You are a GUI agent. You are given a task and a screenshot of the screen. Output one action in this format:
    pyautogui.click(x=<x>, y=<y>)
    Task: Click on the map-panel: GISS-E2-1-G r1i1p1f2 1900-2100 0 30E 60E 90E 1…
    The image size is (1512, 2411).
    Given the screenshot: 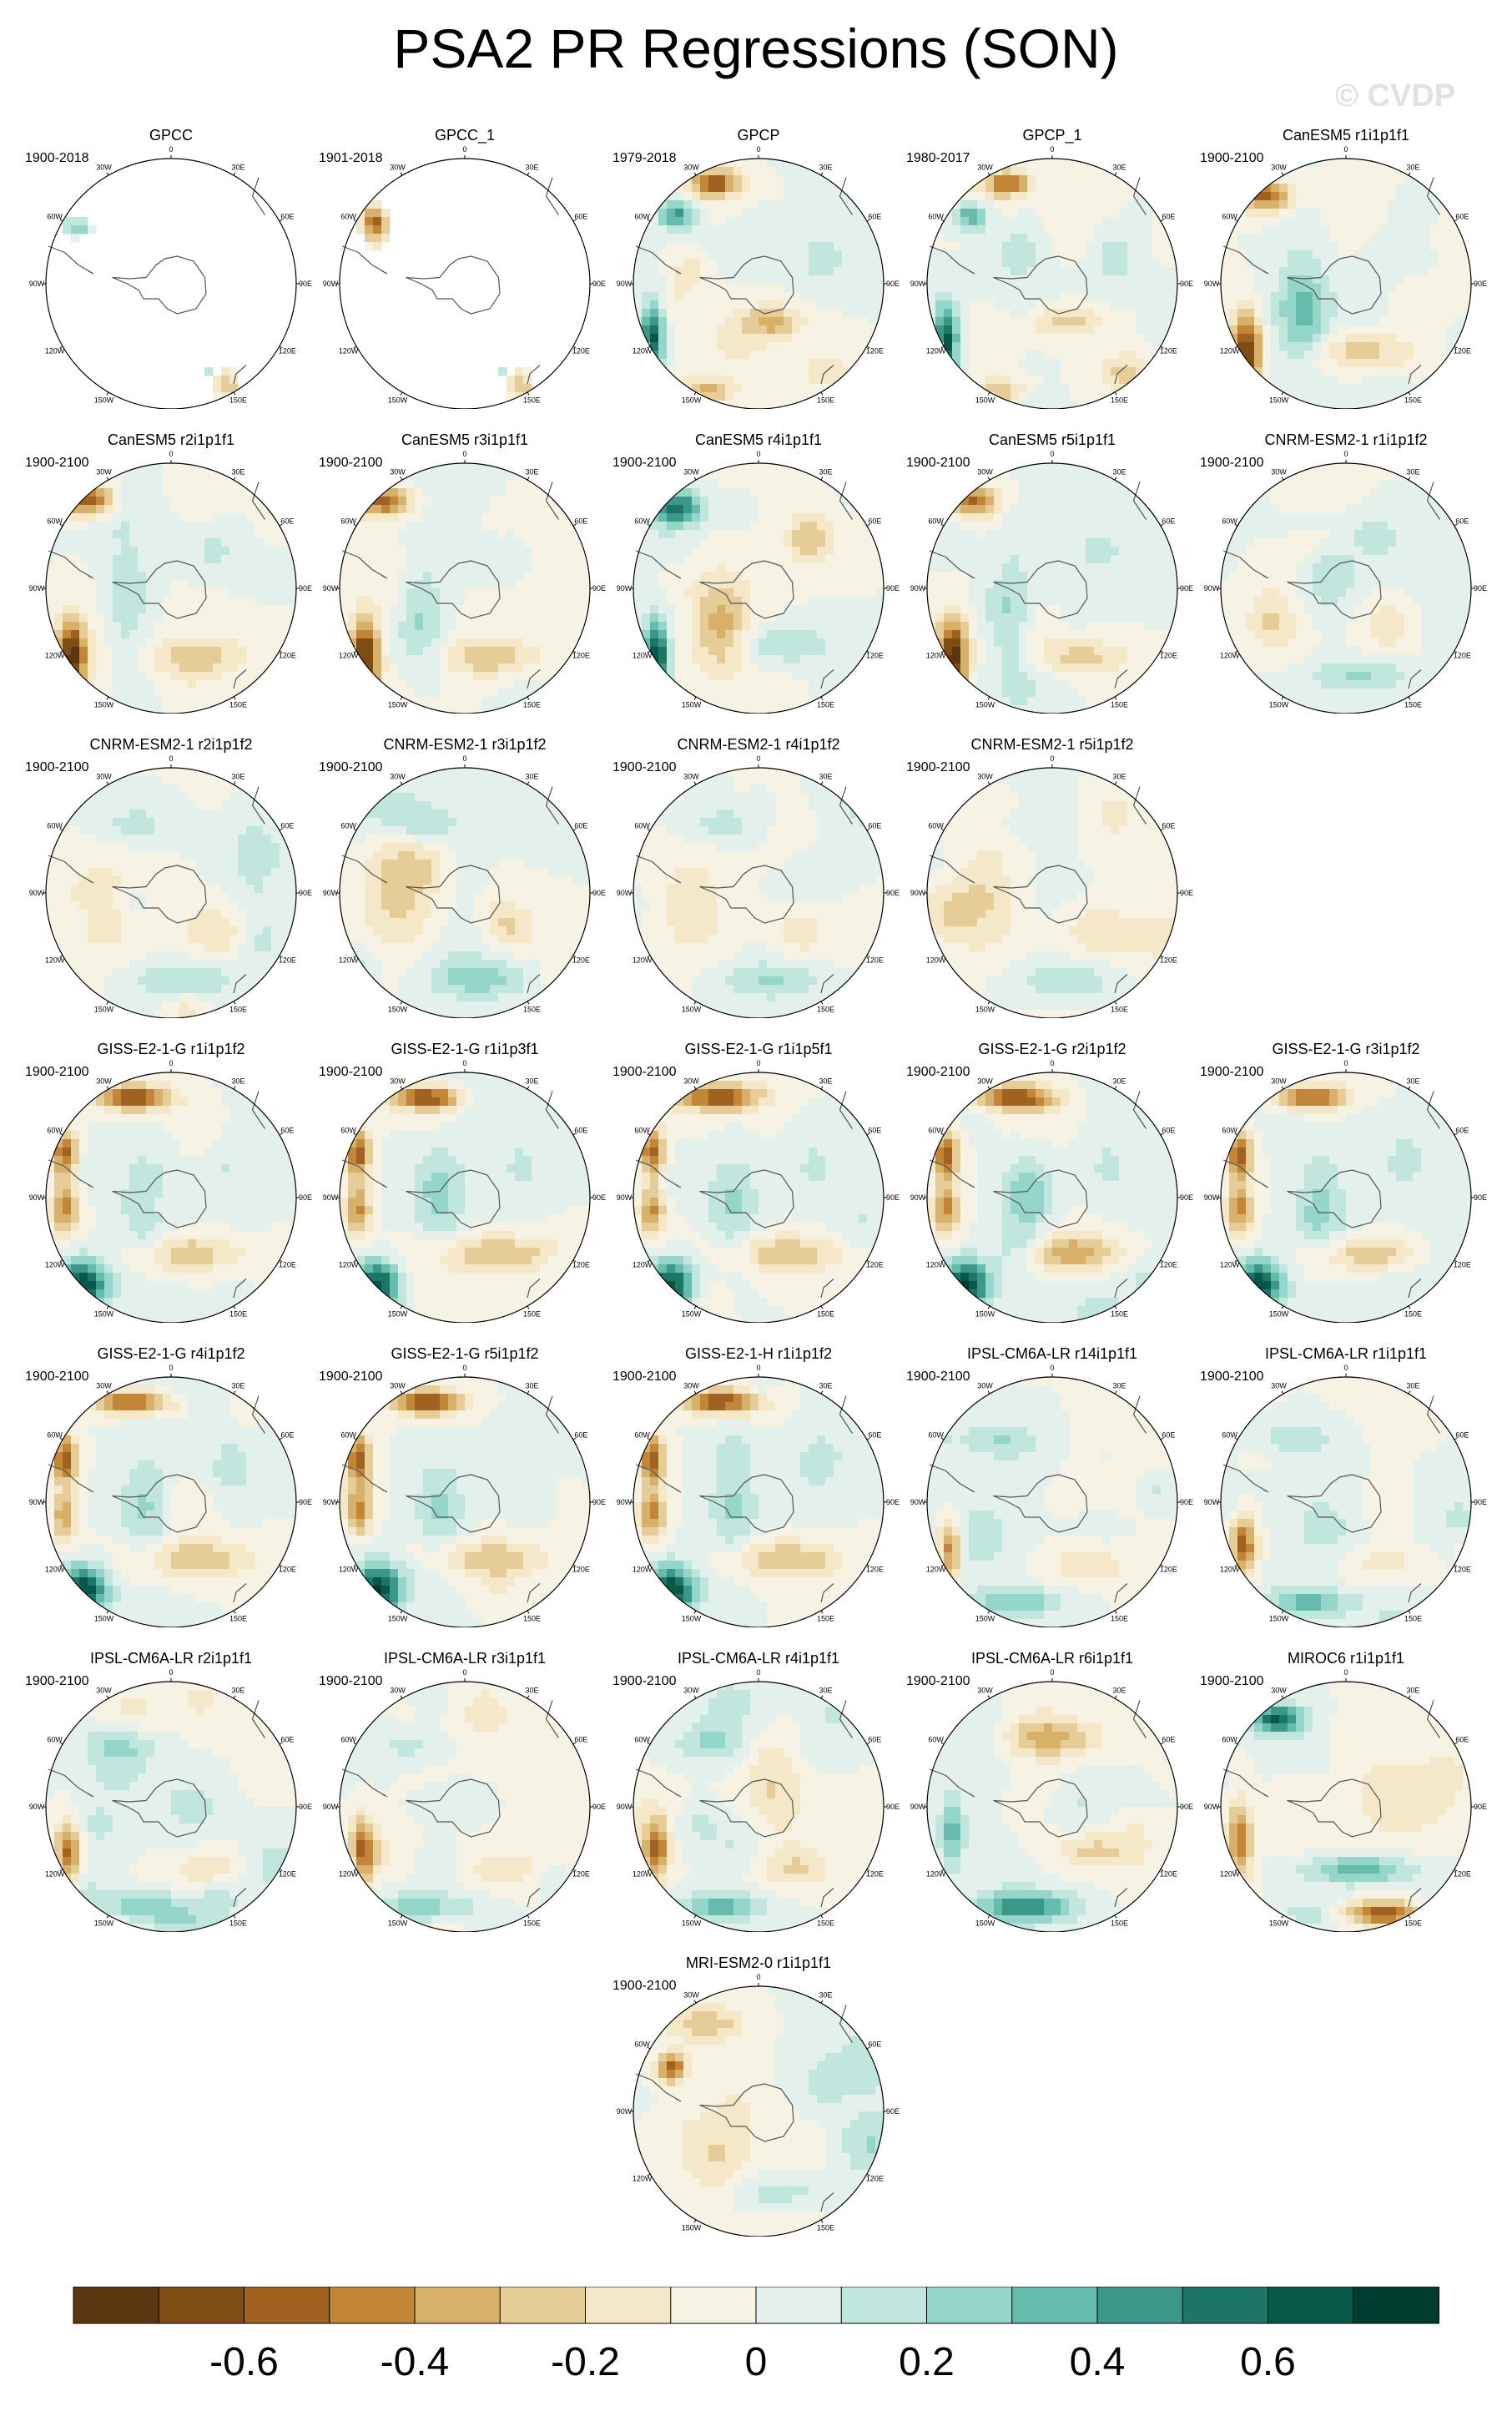 What is the action you would take?
    pyautogui.click(x=171, y=1181)
    